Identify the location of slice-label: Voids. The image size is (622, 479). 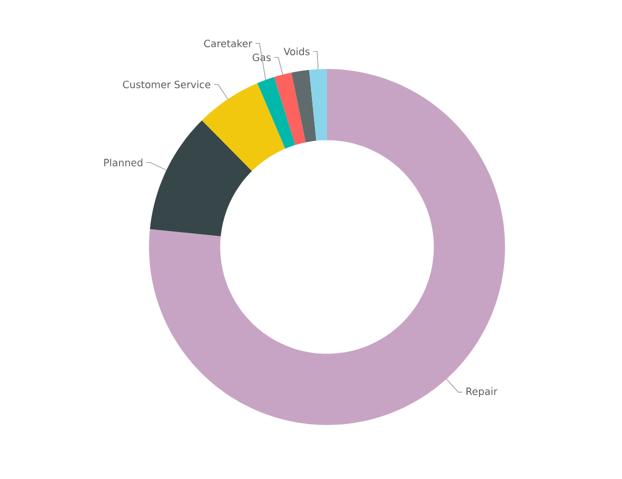
(297, 52).